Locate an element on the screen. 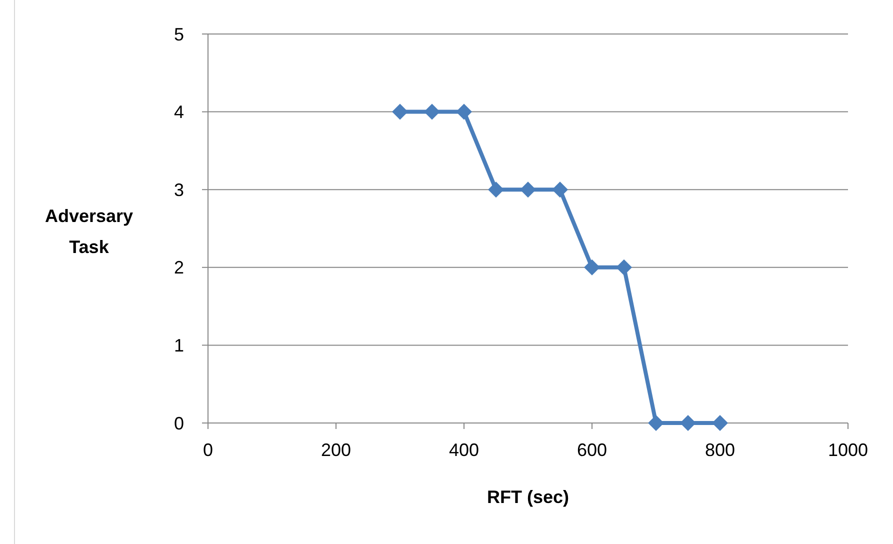  y-axis-title: Adversary Task is located at coordinates (89, 231).